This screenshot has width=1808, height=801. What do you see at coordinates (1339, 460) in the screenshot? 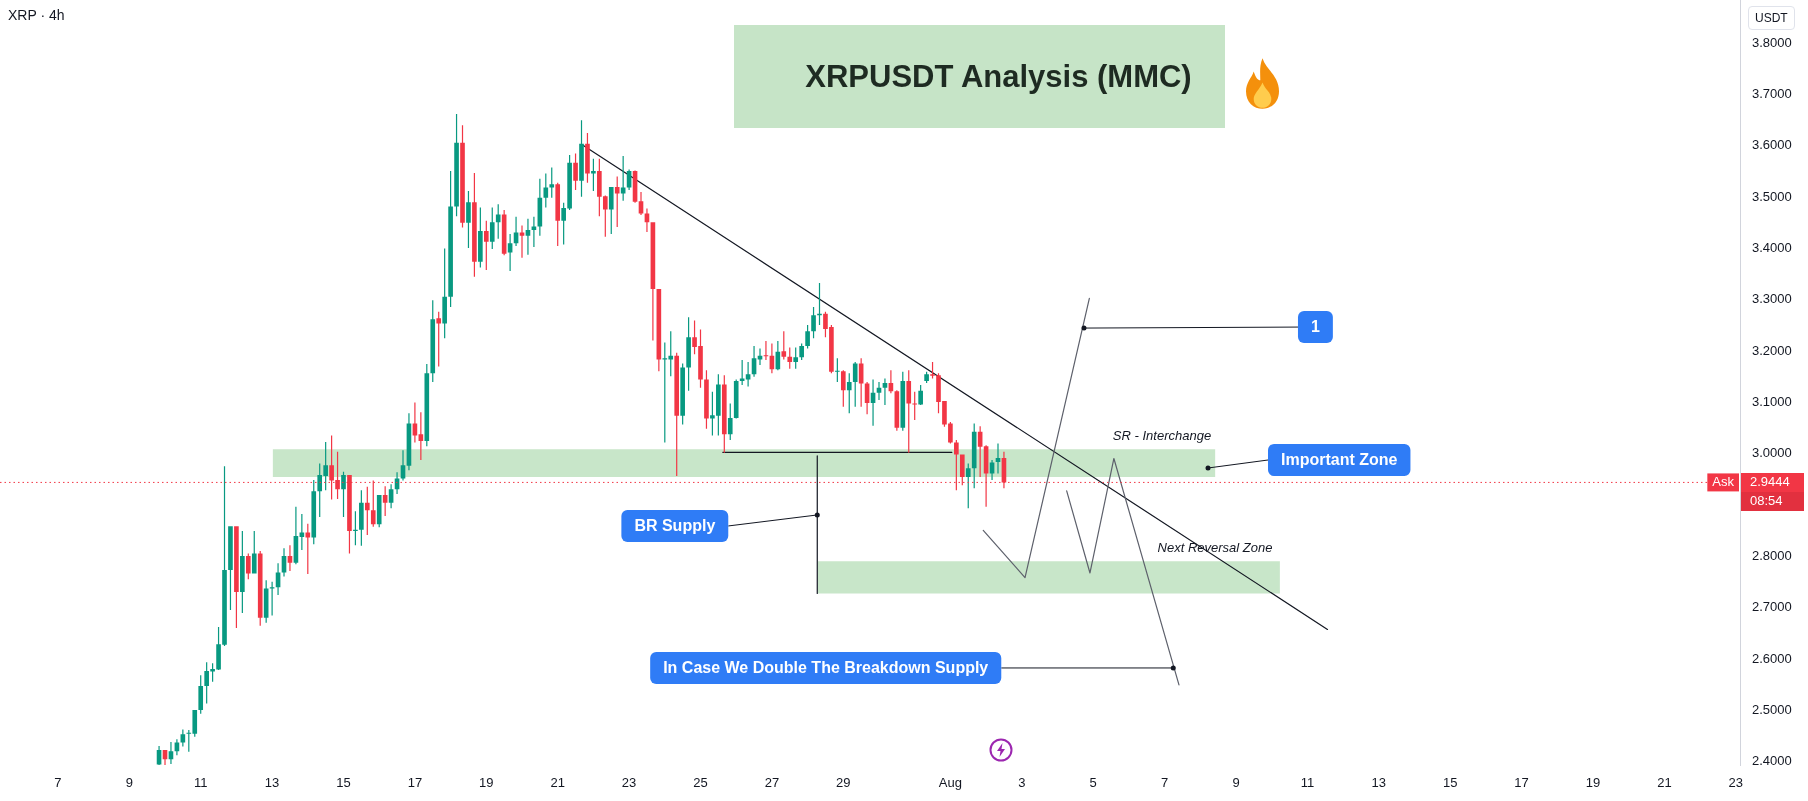
I see `annotation: Important Zone` at bounding box center [1339, 460].